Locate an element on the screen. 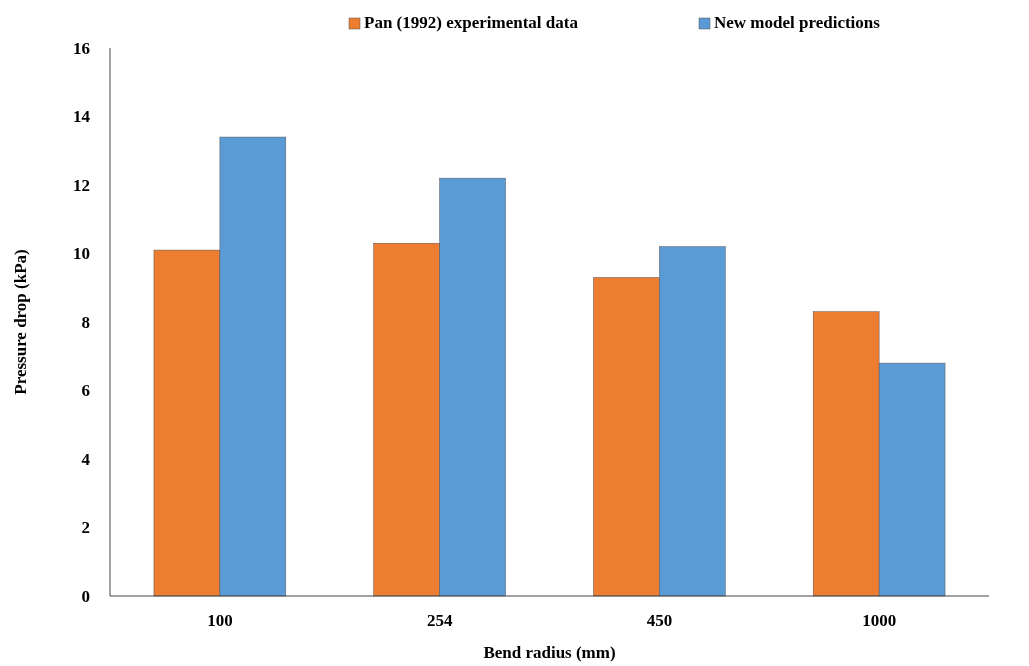 Image resolution: width=1029 pixels, height=666 pixels. y-tick-label: 10 is located at coordinates (81, 254).